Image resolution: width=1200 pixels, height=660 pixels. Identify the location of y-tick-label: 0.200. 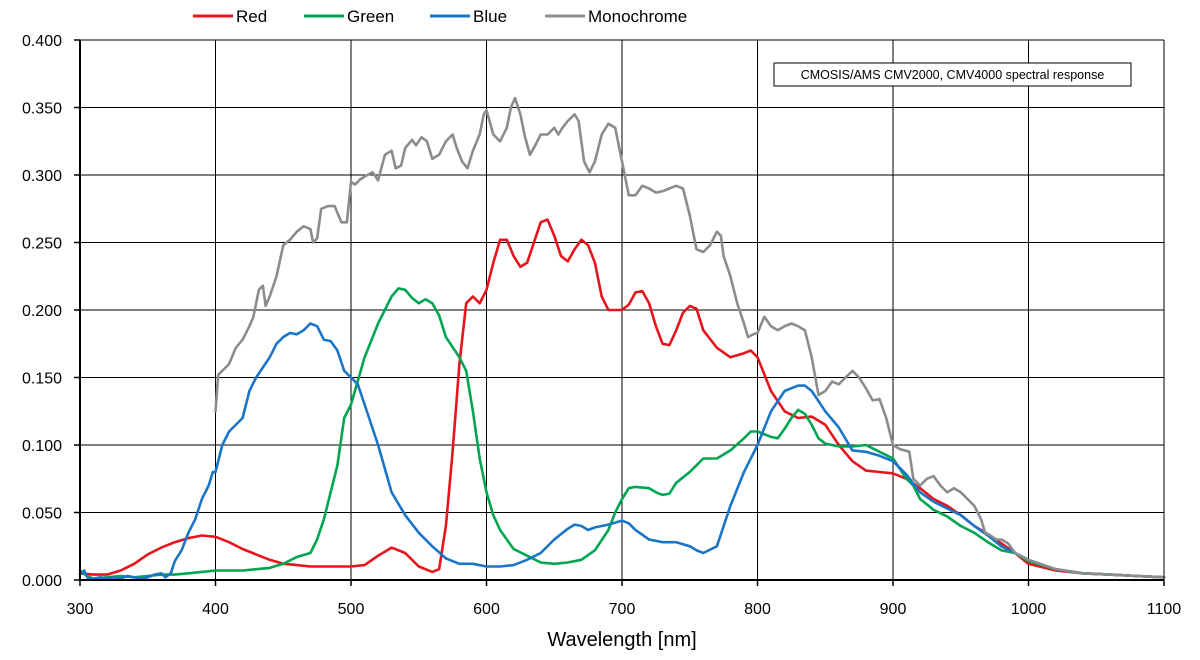
(42, 311).